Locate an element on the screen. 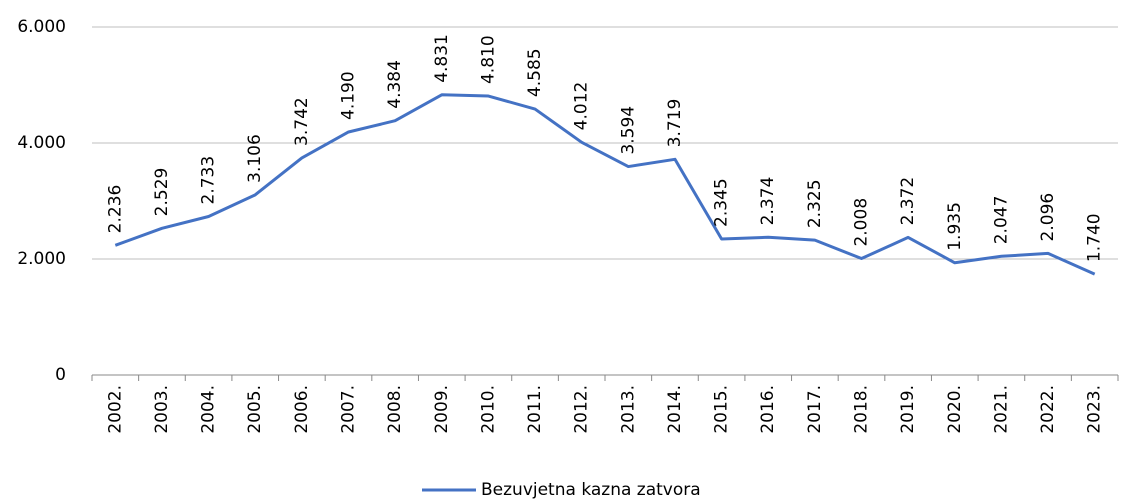 The height and width of the screenshot is (500, 1124). data-label: 2.529 is located at coordinates (162, 192).